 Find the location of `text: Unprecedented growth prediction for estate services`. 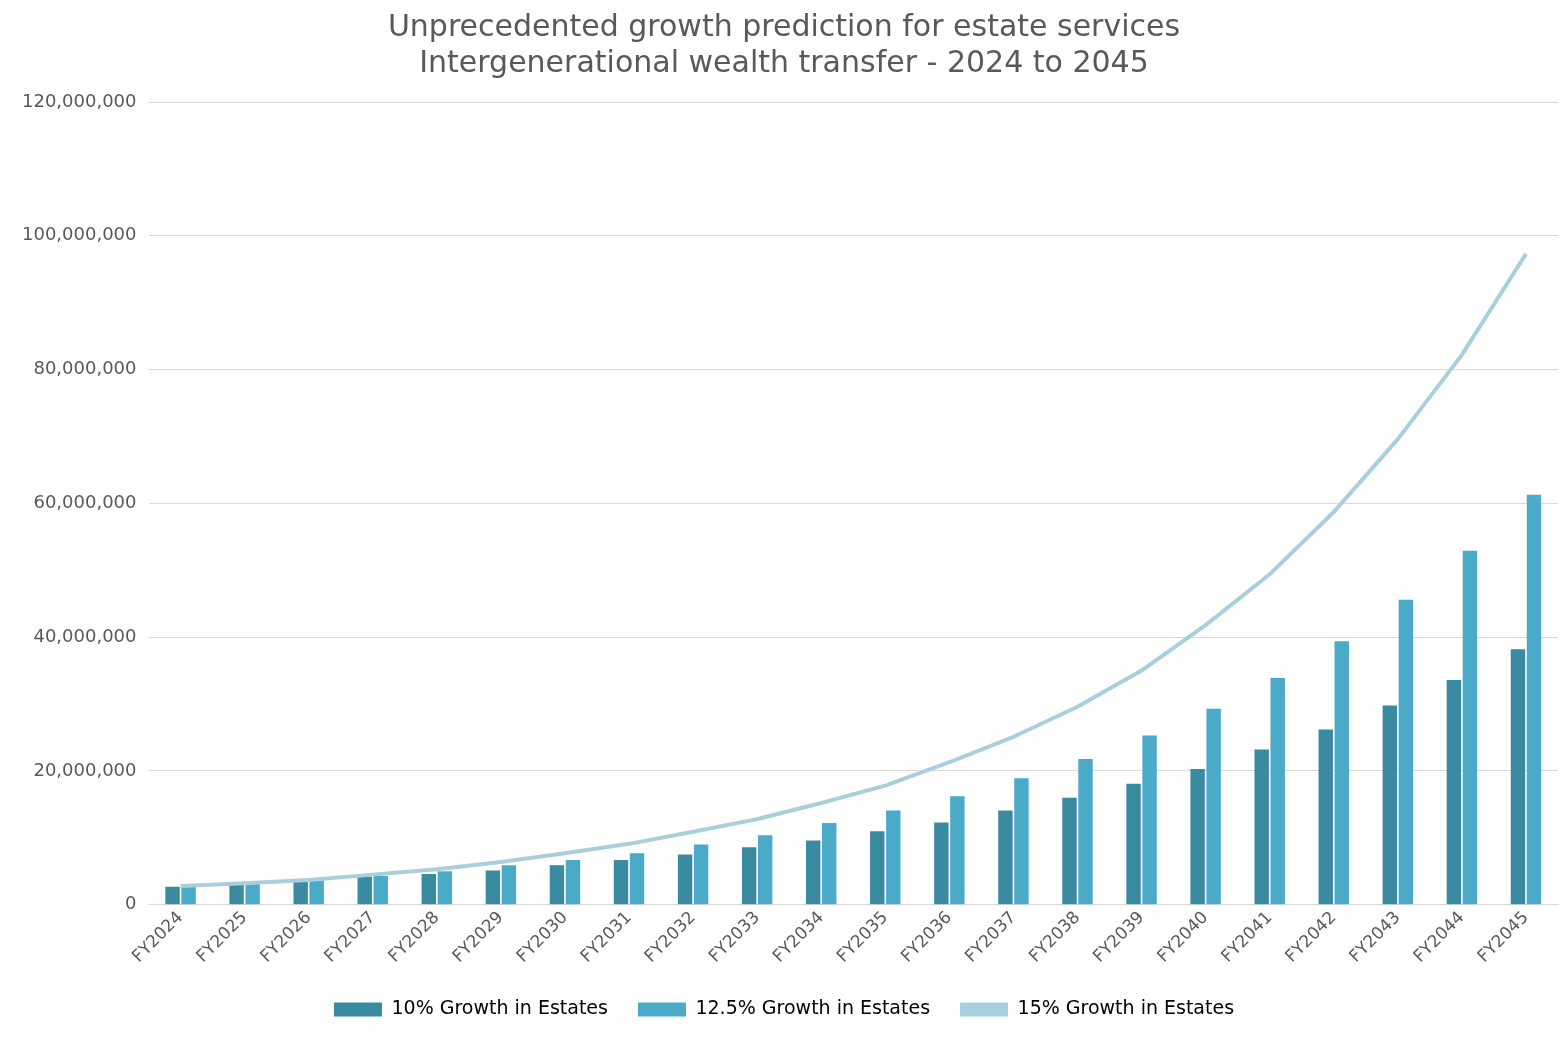

text: Unprecedented growth prediction for estate services is located at coordinates (784, 25).